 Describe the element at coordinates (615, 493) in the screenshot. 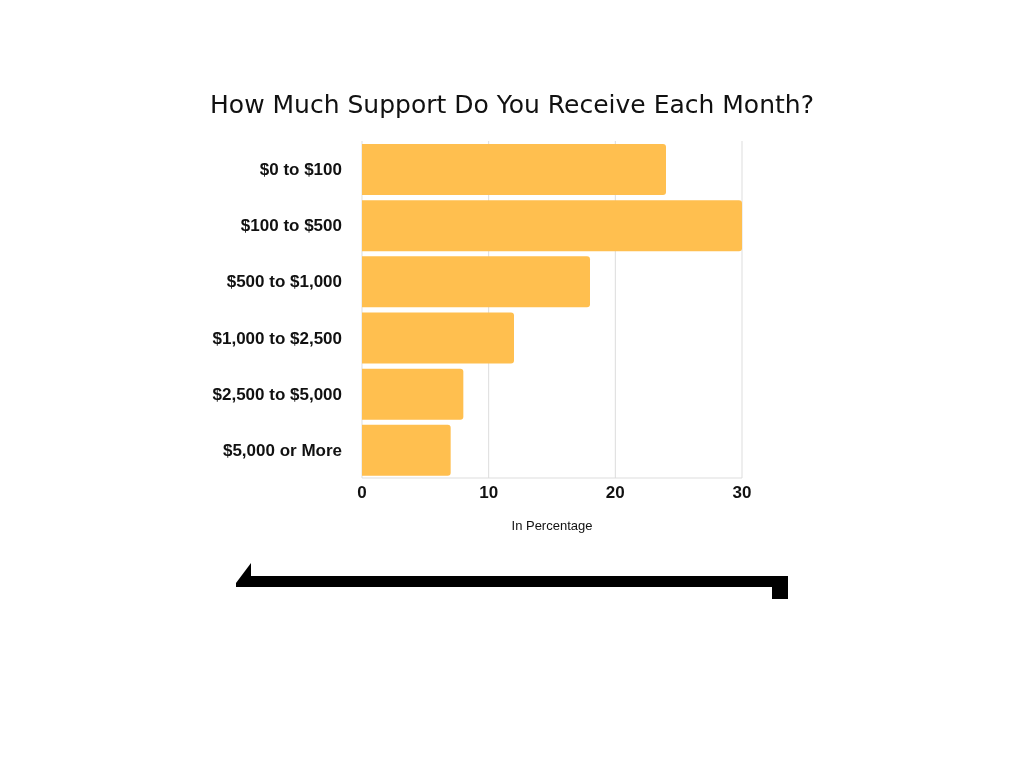

I see `x-tick-label: 20` at that location.